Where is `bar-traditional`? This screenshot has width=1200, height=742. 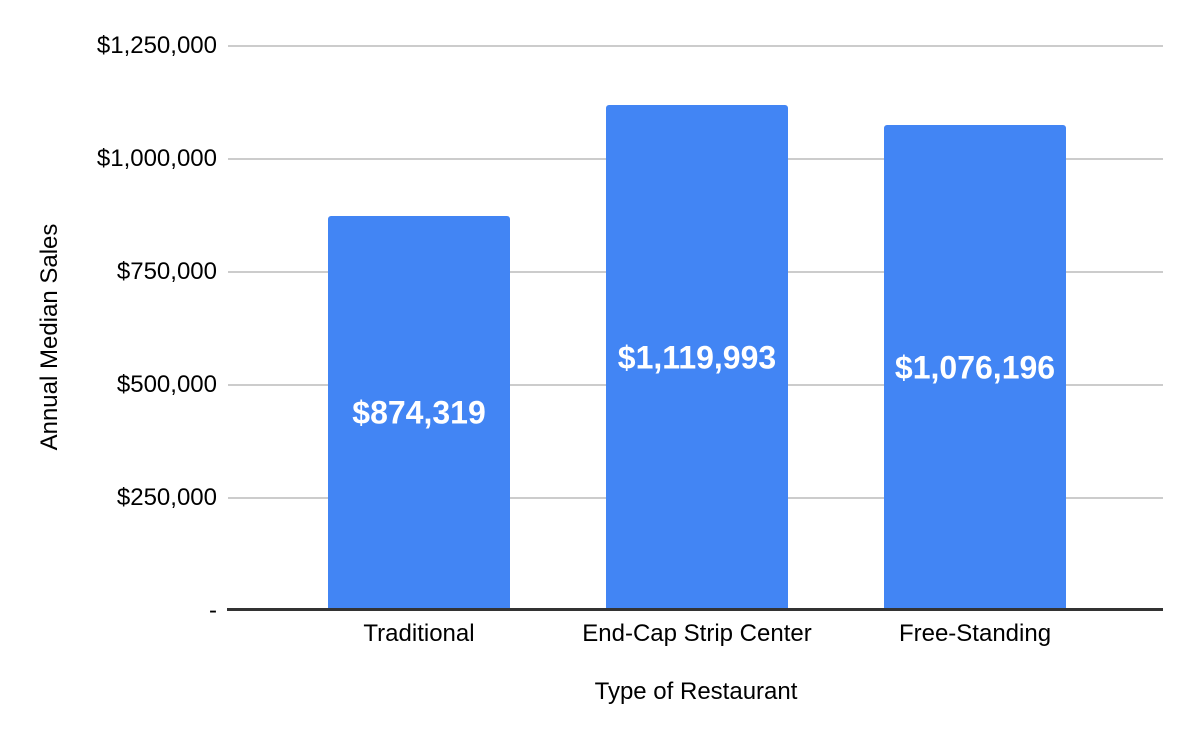
bar-traditional is located at coordinates (419, 411).